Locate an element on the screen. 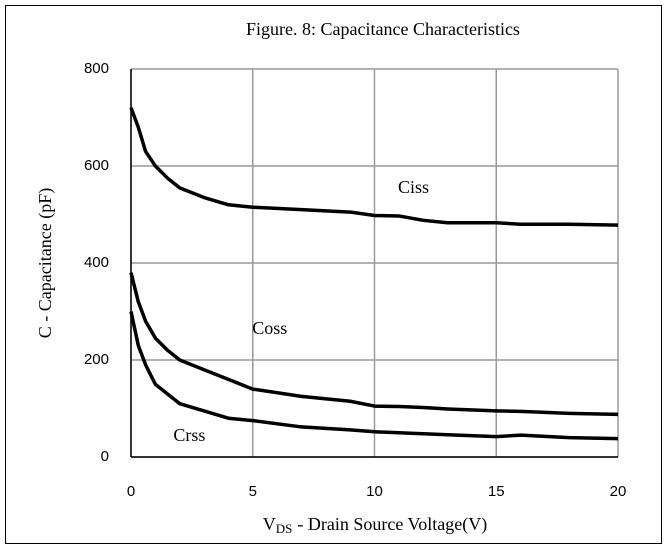 This screenshot has height=549, width=667. series-label: Crss is located at coordinates (189, 435).